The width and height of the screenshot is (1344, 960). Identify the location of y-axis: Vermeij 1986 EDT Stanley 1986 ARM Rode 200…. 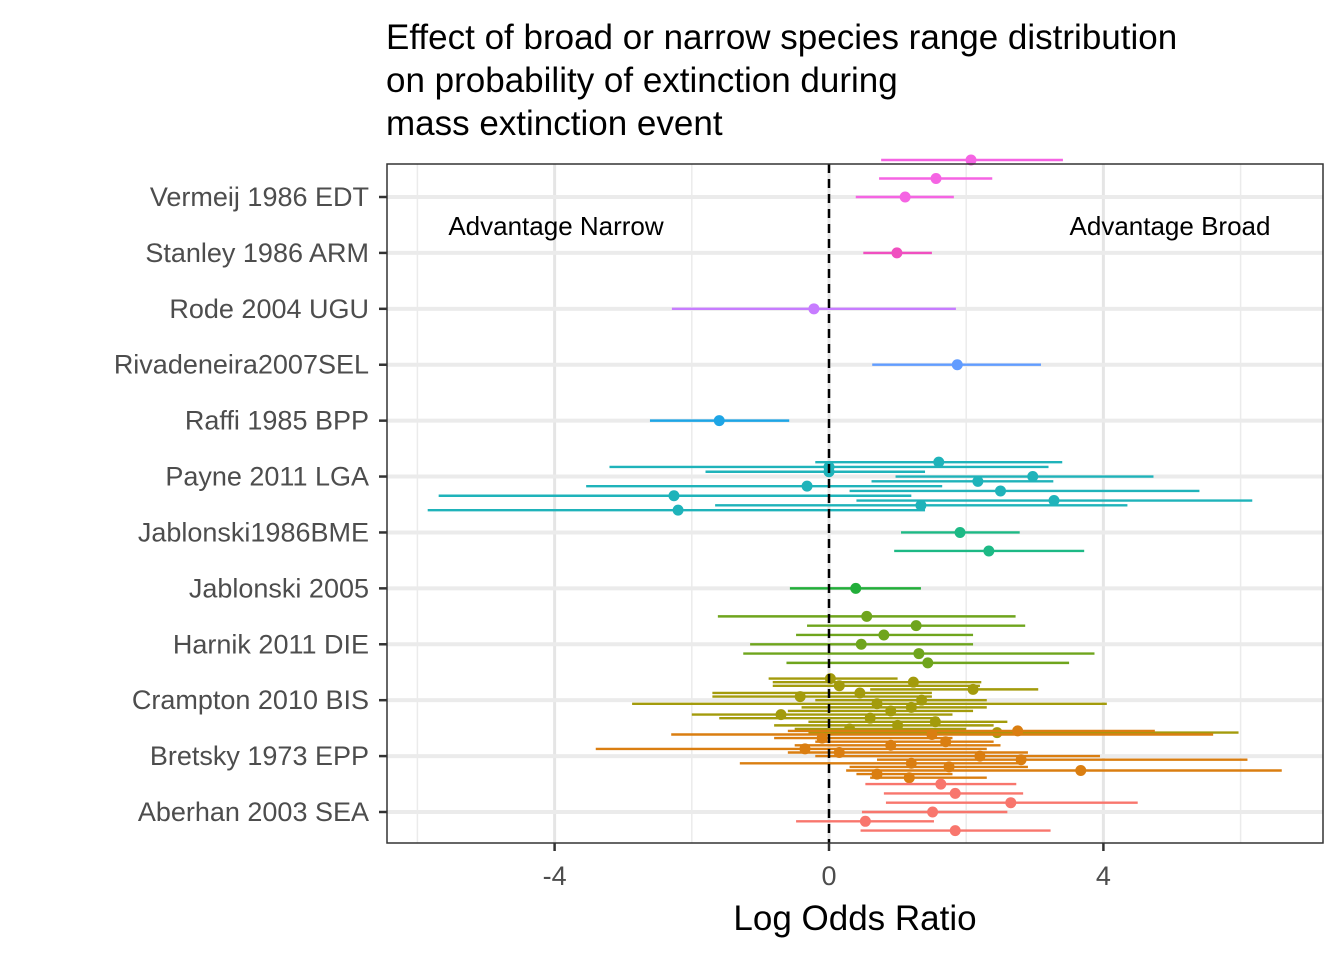
(250, 504).